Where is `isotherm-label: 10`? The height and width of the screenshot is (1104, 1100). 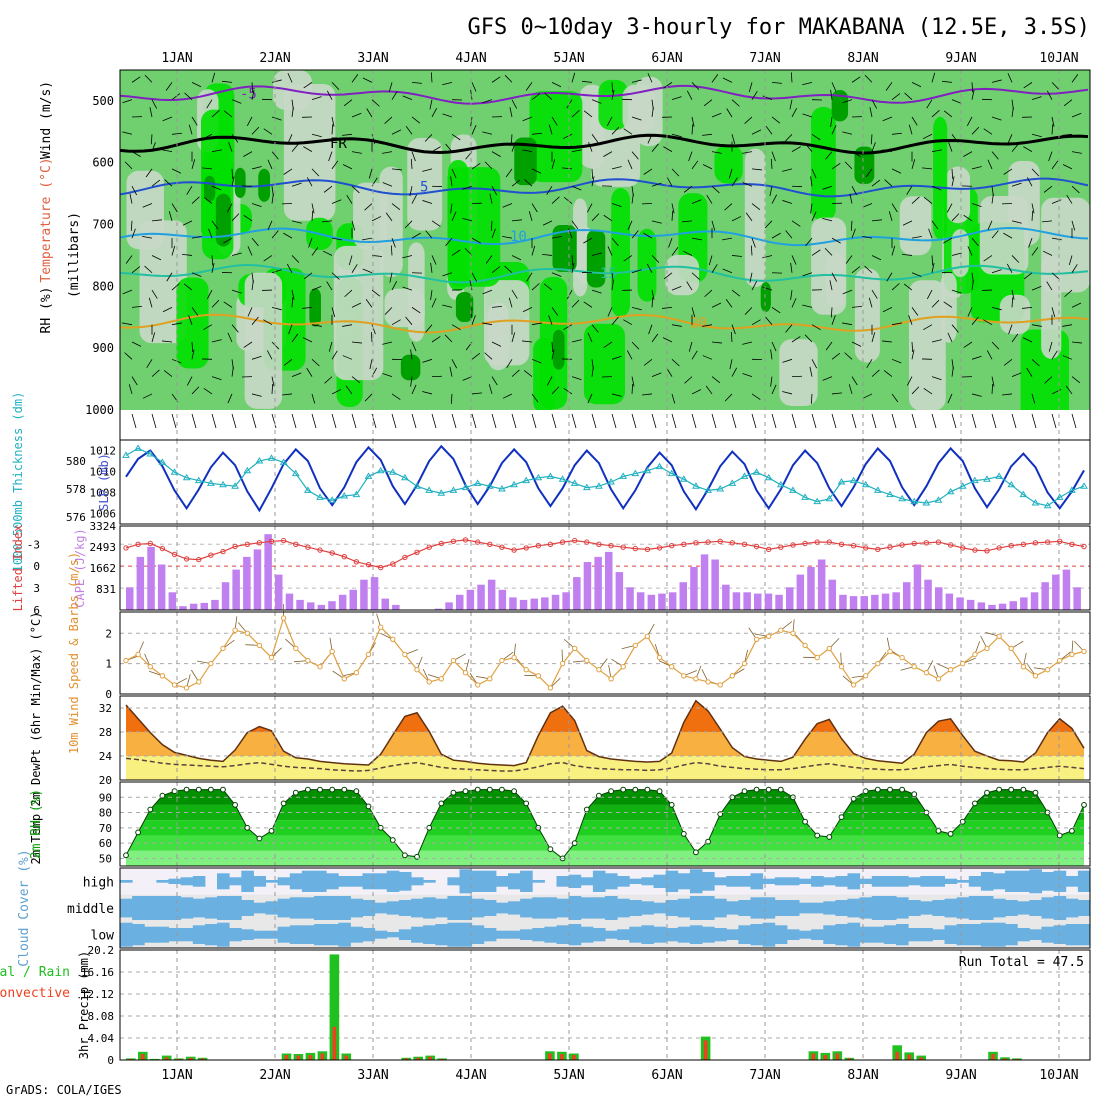
isotherm-label: 10 is located at coordinates (518, 237).